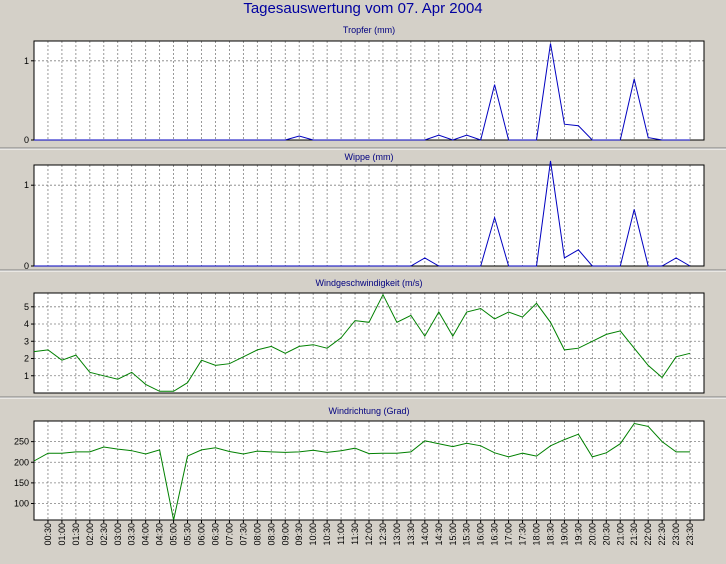  What do you see at coordinates (160, 534) in the screenshot?
I see `x-tick-label: 04:30` at bounding box center [160, 534].